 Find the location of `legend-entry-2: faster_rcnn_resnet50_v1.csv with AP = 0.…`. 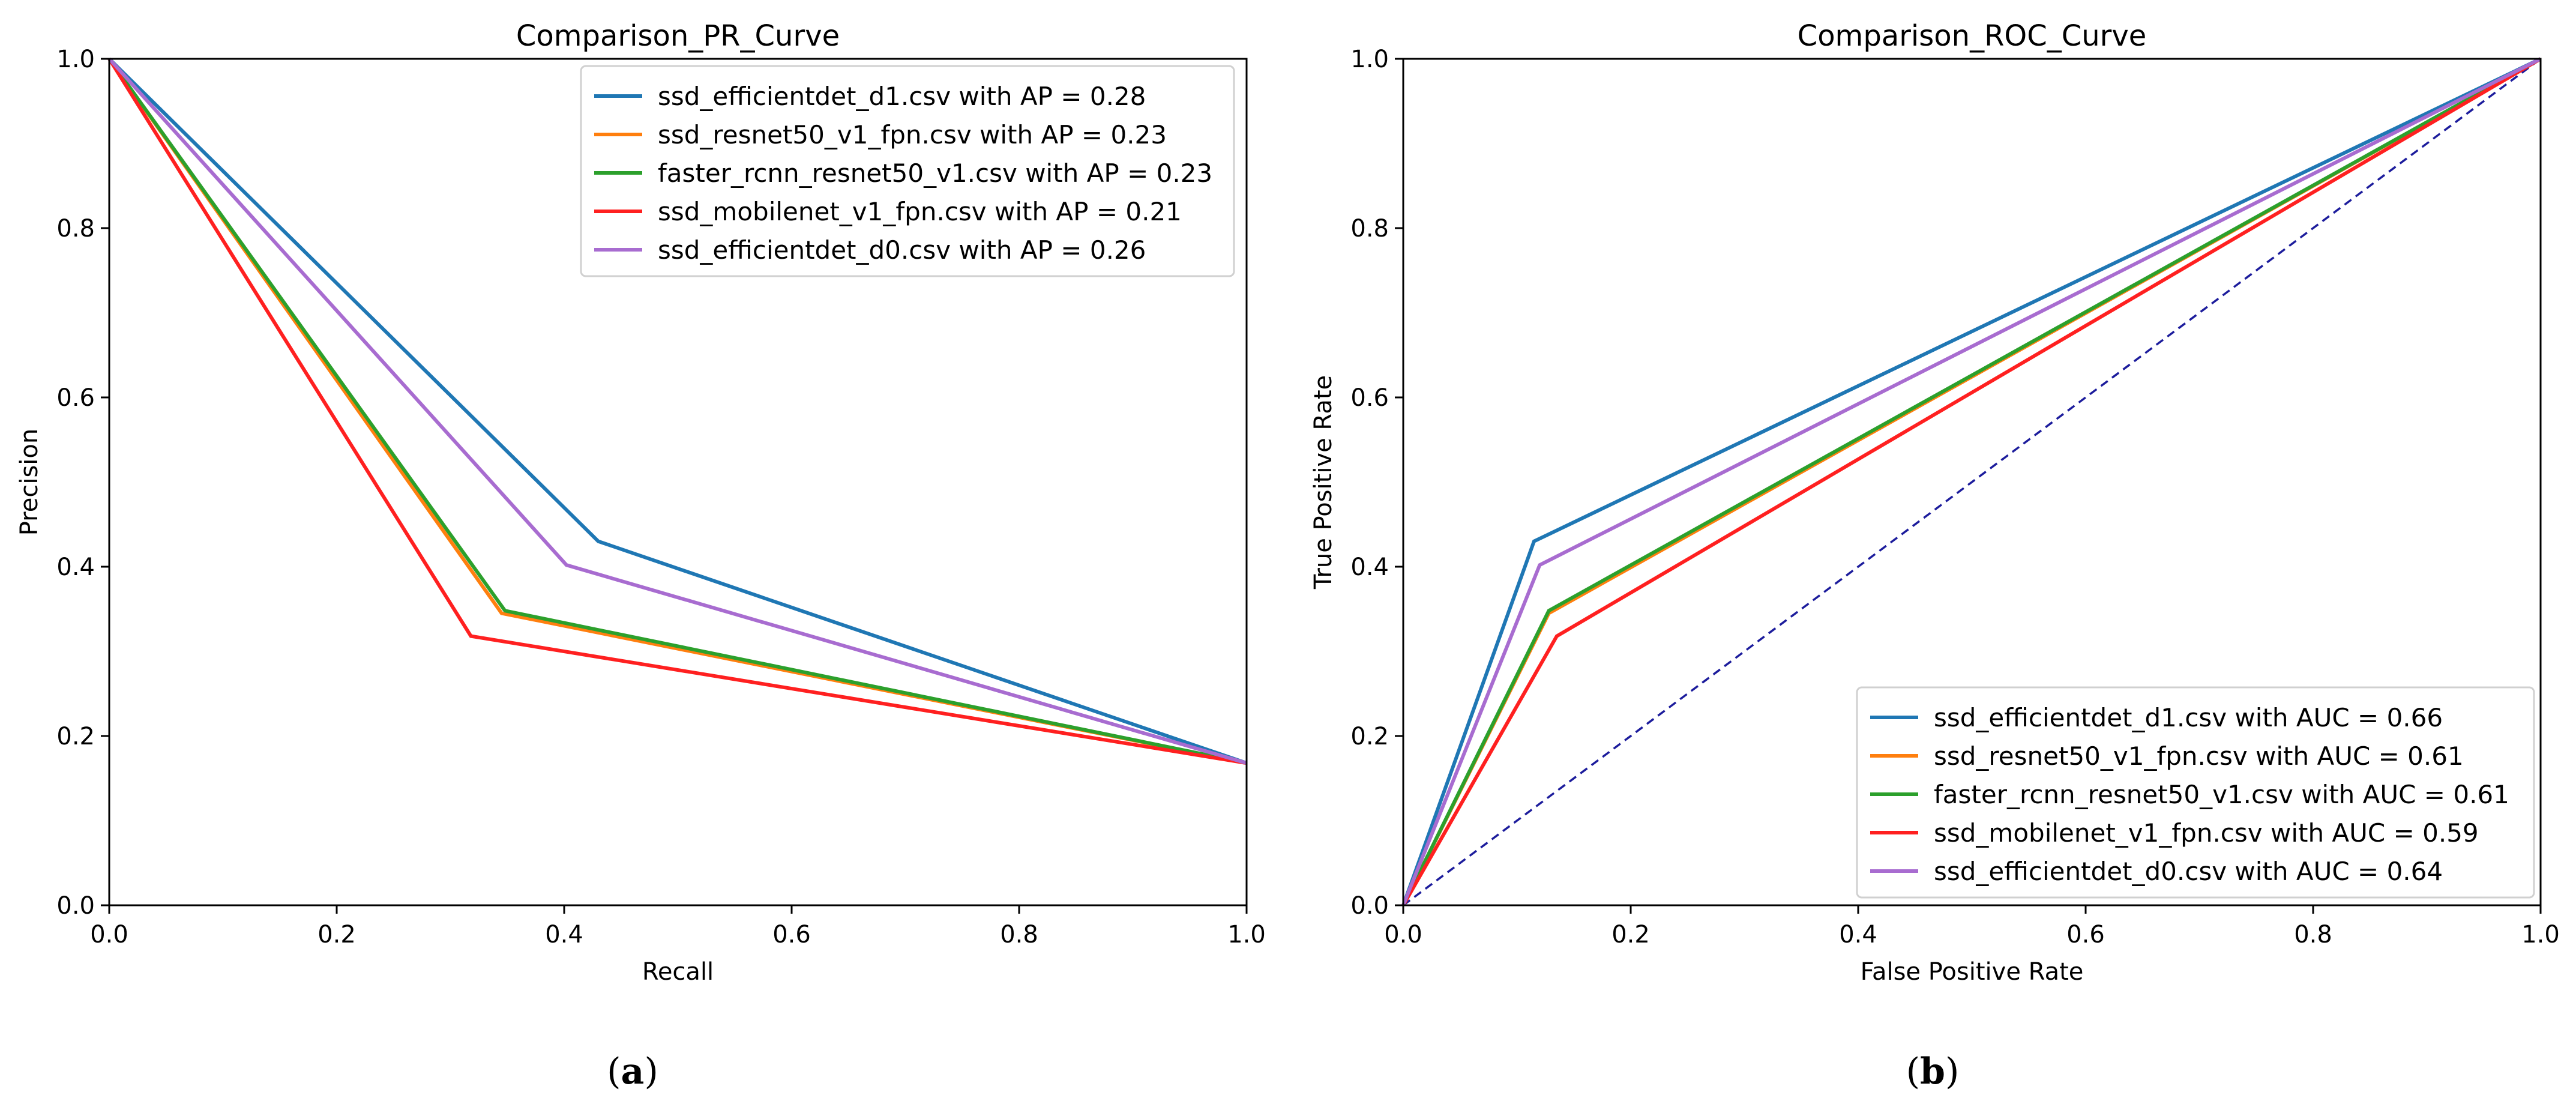

legend-entry-2: faster_rcnn_resnet50_v1.csv with AP = 0.… is located at coordinates (935, 173).